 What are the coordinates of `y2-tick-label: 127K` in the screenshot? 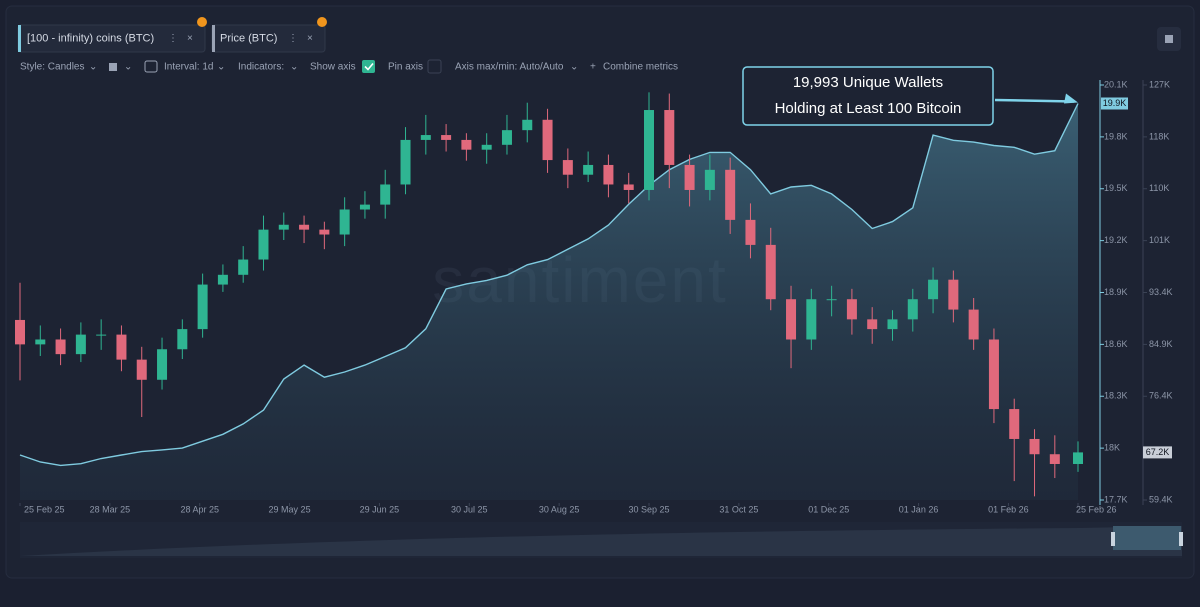 It's located at (1159, 84).